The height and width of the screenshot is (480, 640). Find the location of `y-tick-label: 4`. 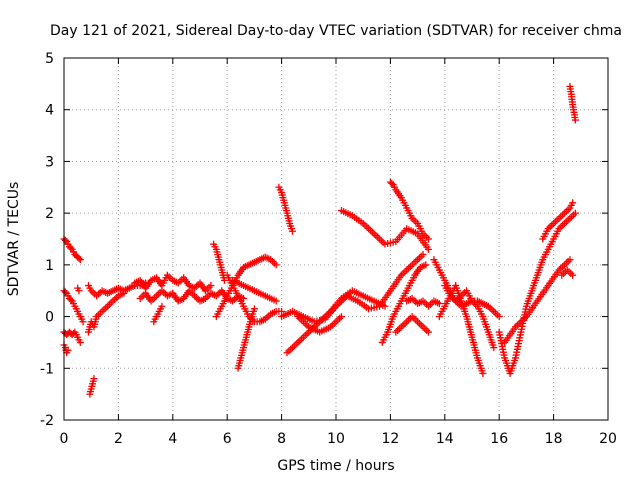

y-tick-label: 4 is located at coordinates (49, 111).